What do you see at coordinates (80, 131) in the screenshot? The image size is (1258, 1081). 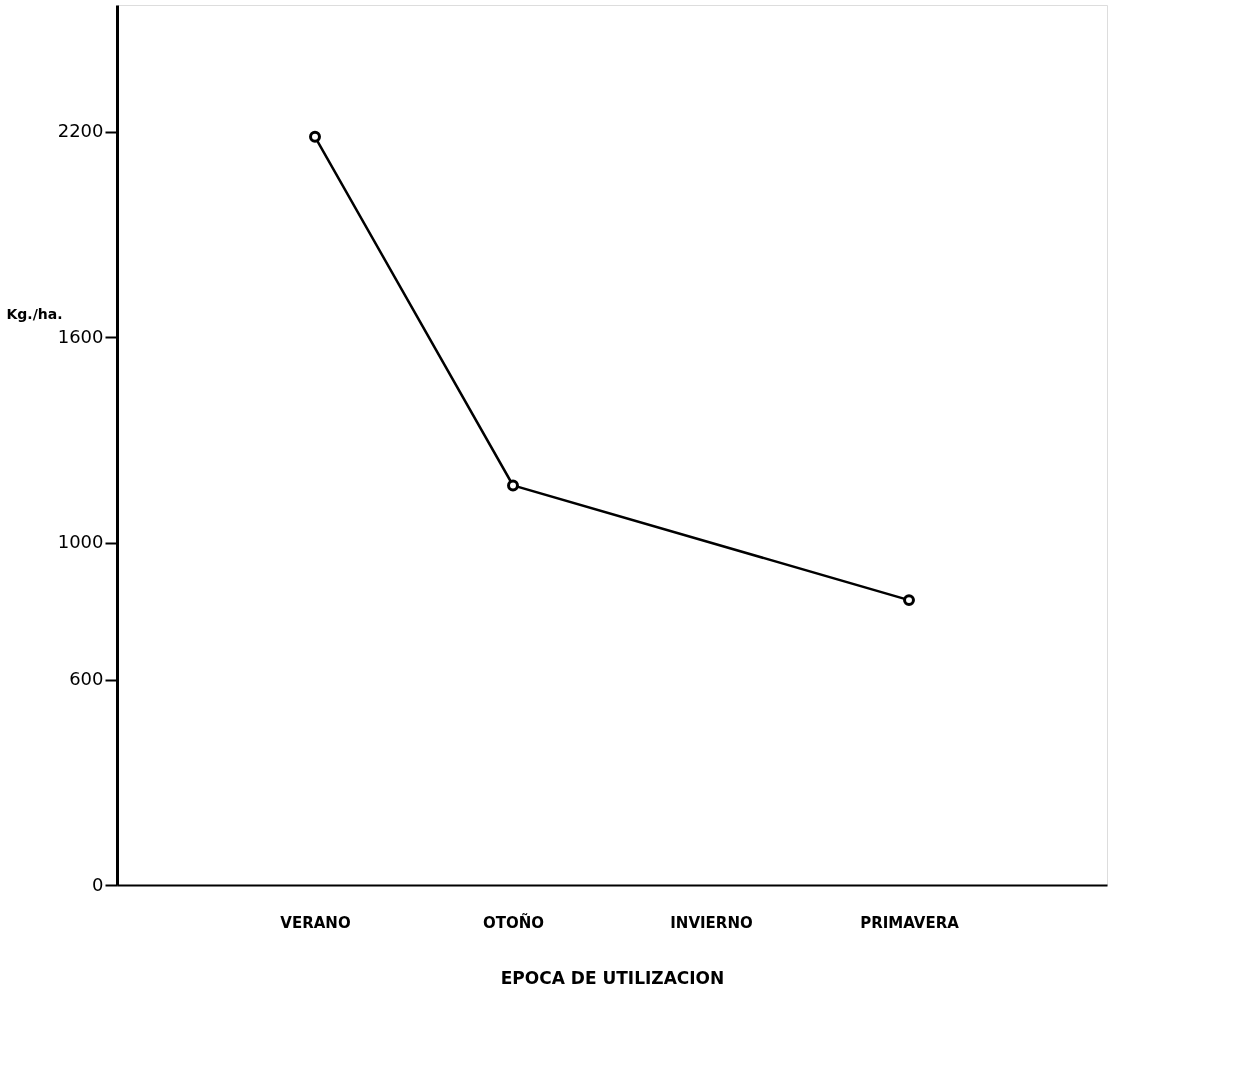 I see `y-tick-label: 2200` at bounding box center [80, 131].